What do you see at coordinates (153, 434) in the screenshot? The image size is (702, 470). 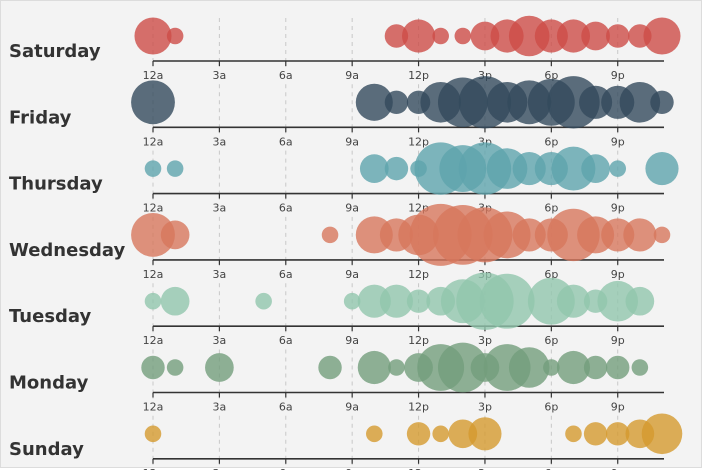 I see `bubble-sunday-h0` at bounding box center [153, 434].